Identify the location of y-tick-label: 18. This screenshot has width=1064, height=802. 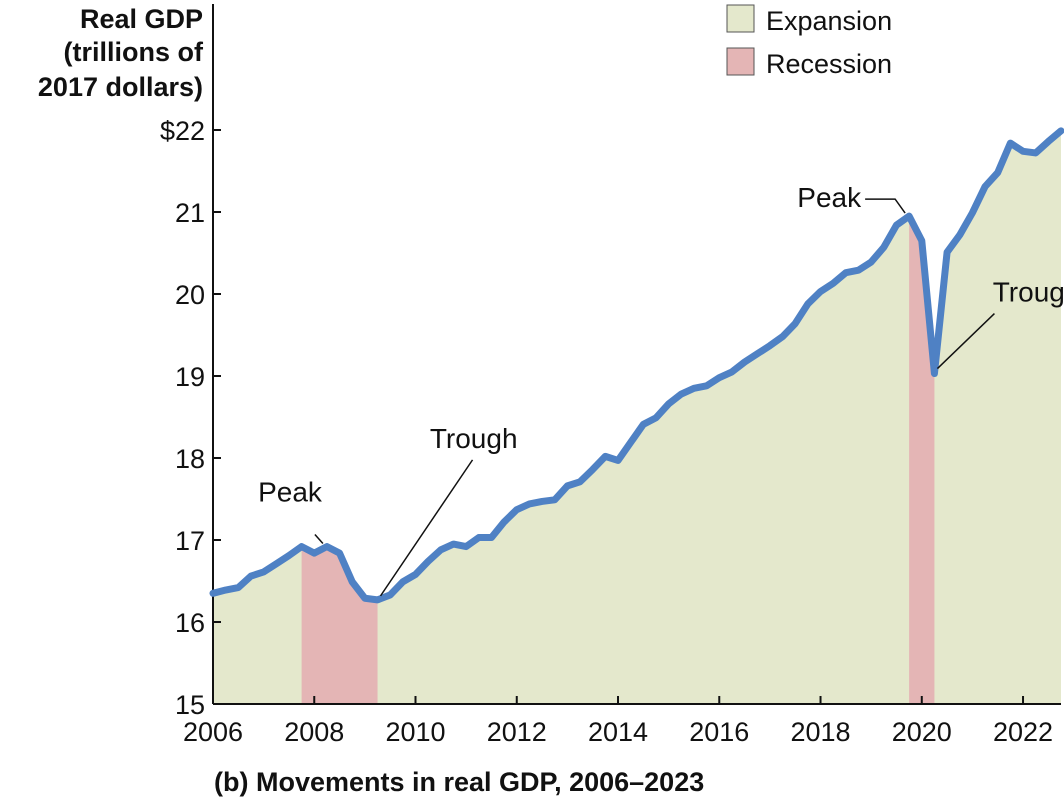
(190, 459).